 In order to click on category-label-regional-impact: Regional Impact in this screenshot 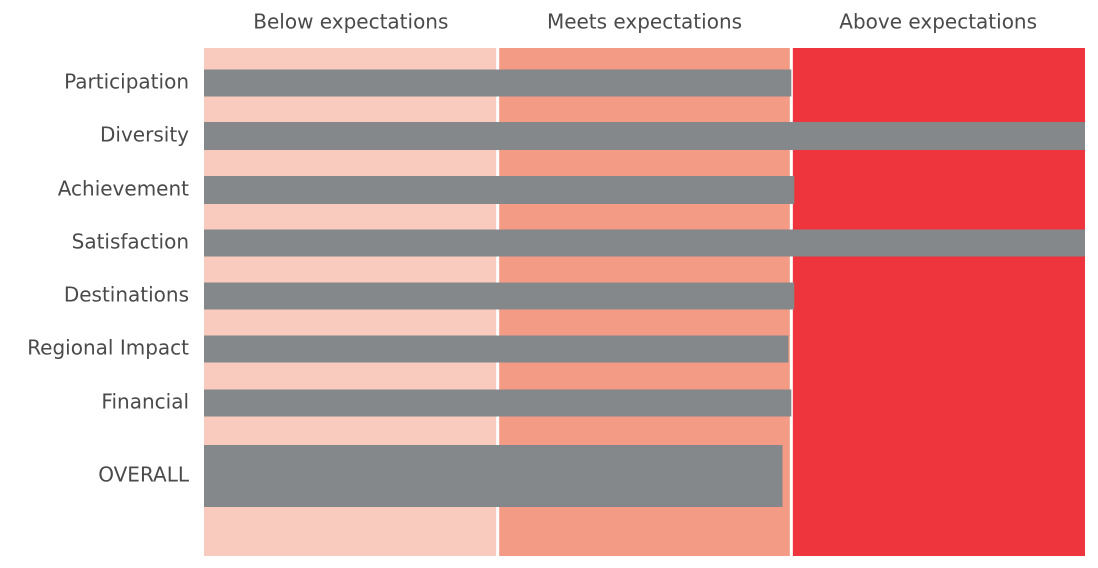, I will do `click(108, 348)`.